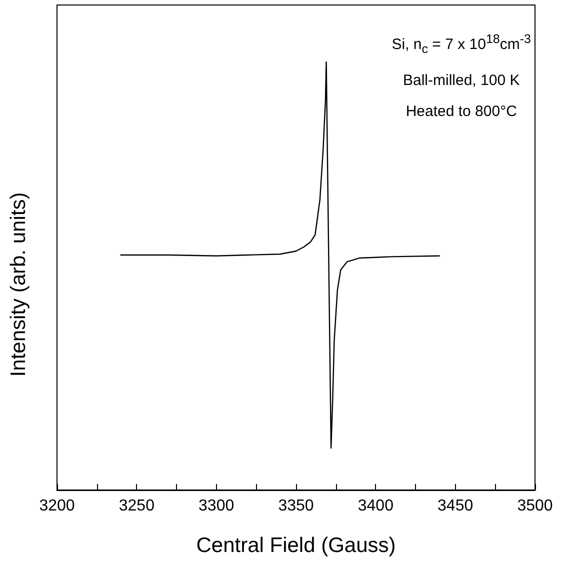 The width and height of the screenshot is (567, 569). I want to click on x-tick-label: 3350, so click(296, 506).